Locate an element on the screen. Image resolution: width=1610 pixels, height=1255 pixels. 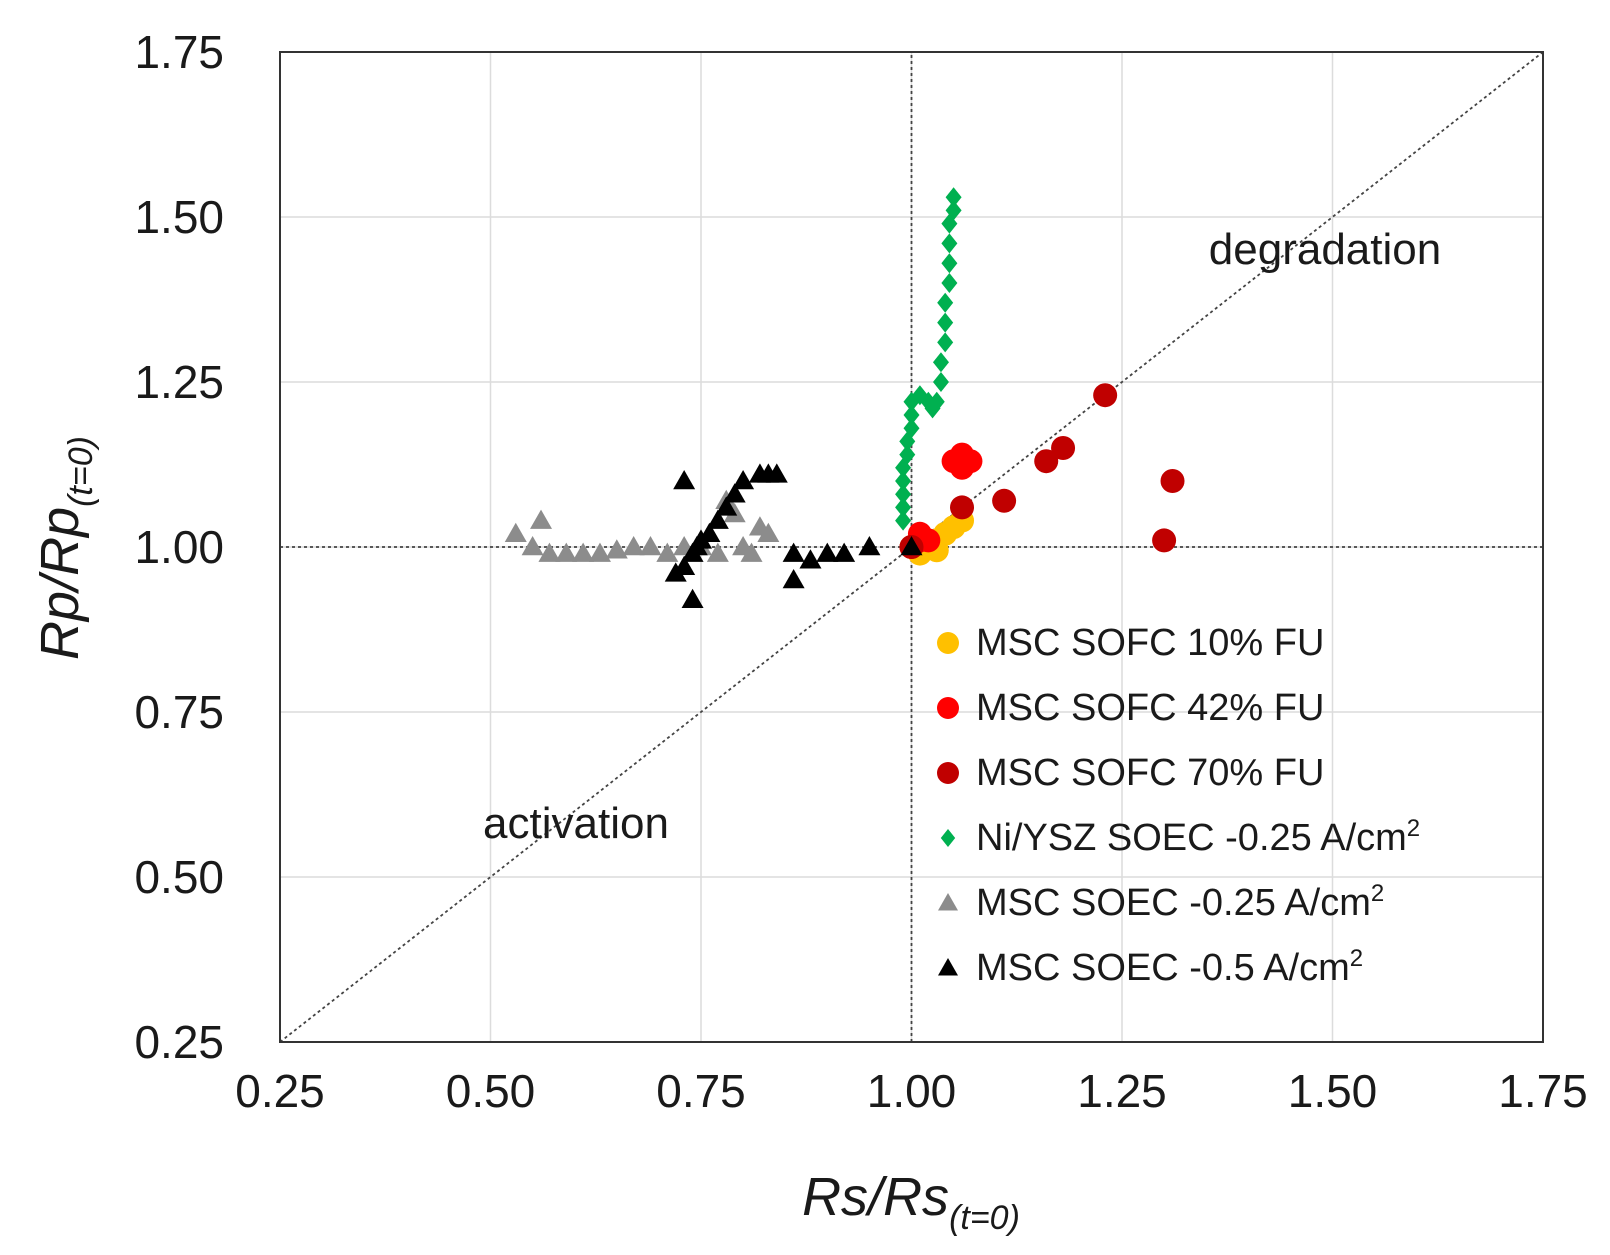
y-axis-title: Rp/Rp(t=0) is located at coordinates (65, 548).